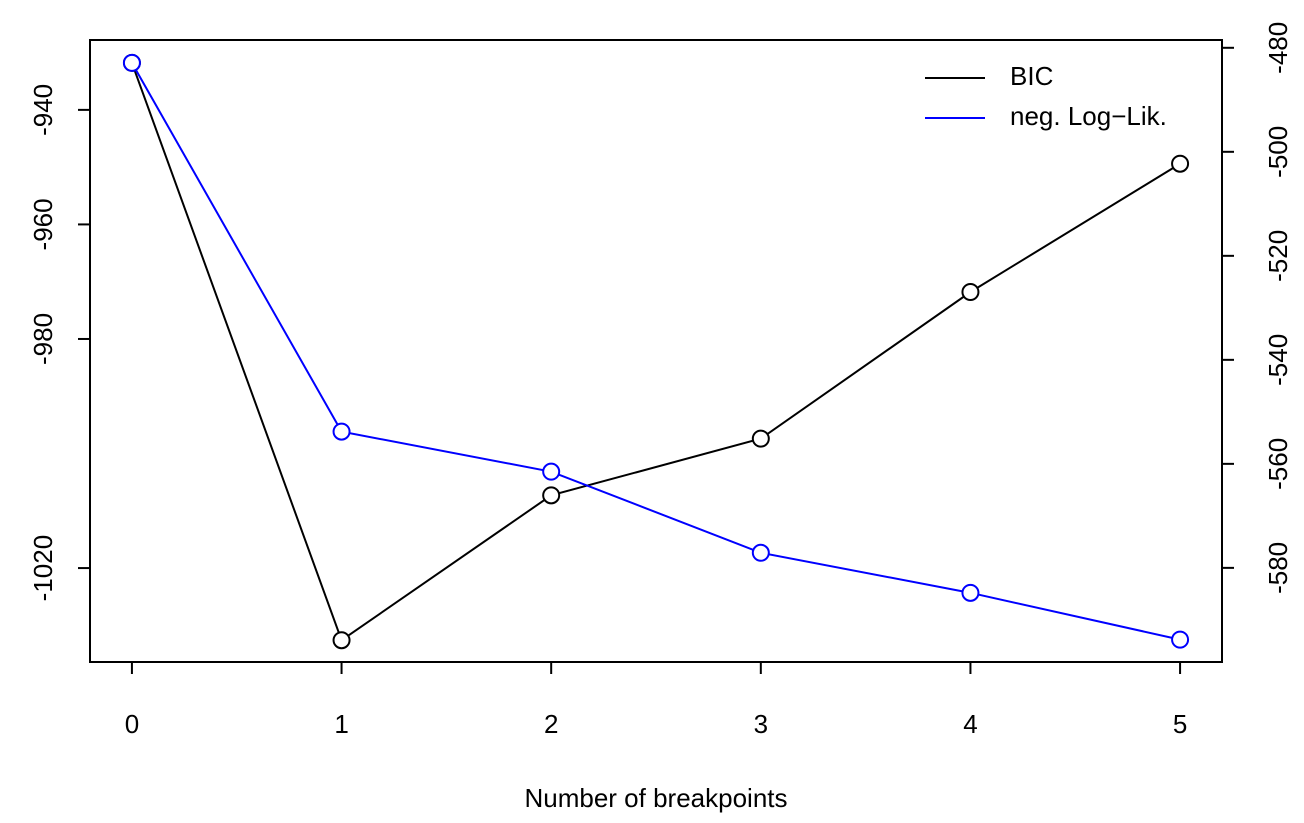 The height and width of the screenshot is (823, 1304). I want to click on y-tick-label: -1020, so click(43, 568).